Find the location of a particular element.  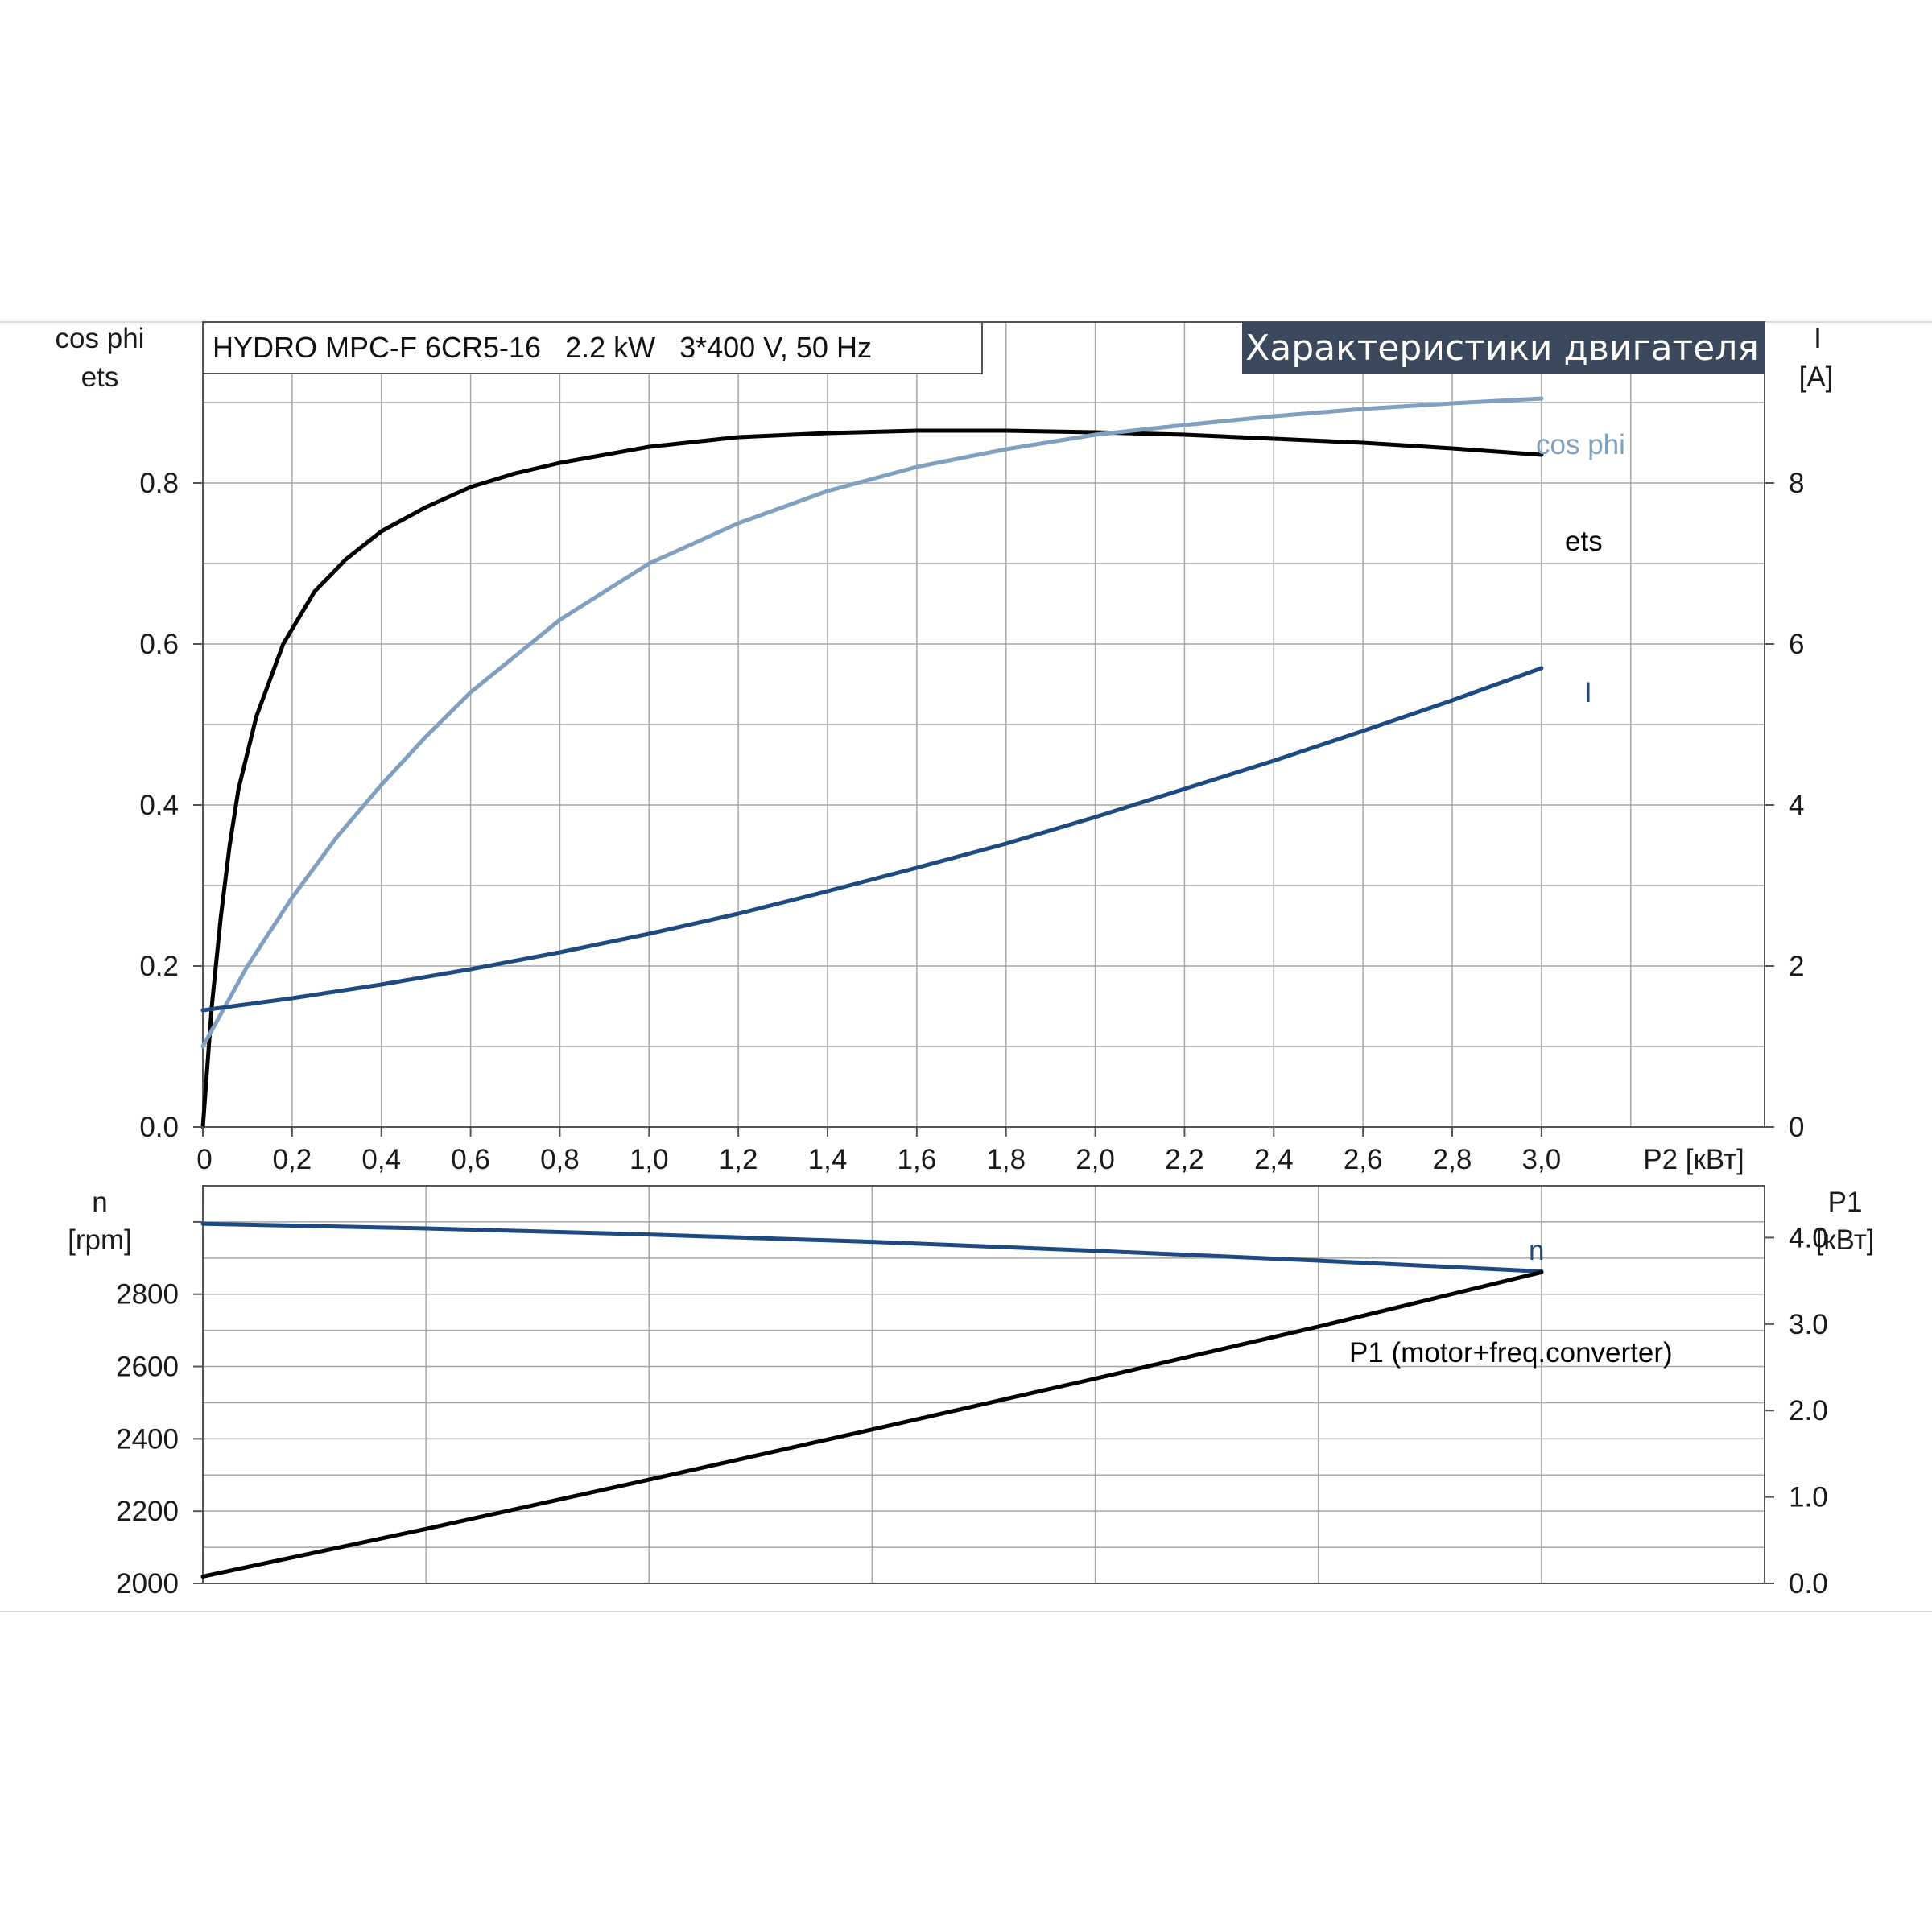

series-line-p1-motor-freq-converter is located at coordinates (872, 1424).